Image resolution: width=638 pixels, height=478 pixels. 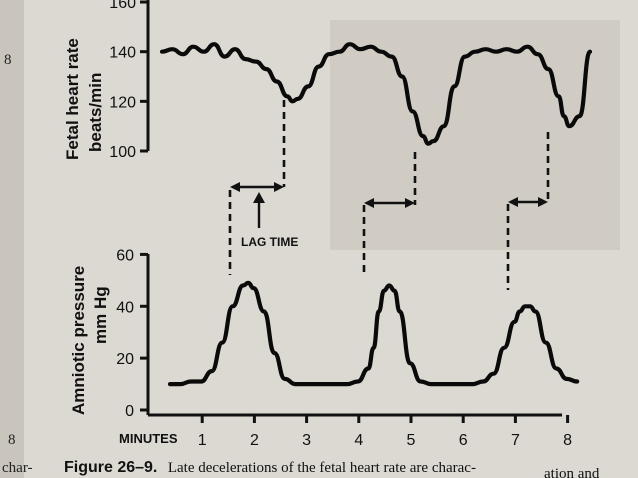 What do you see at coordinates (78, 340) in the screenshot?
I see `ap-y-label-line1: Amniotic pressure` at bounding box center [78, 340].